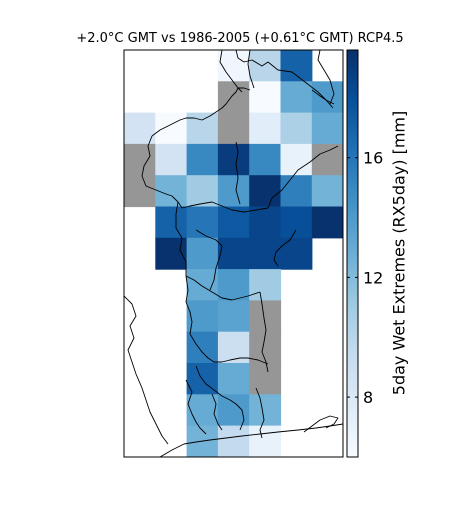  I want to click on coastline-south, so click(251, 440).